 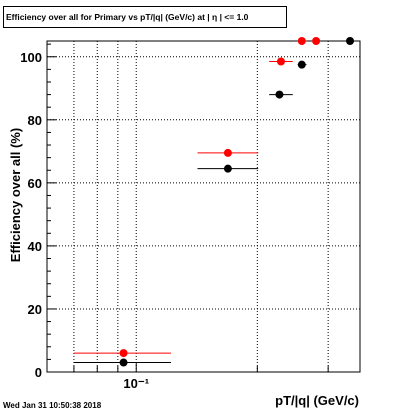 What do you see at coordinates (38, 372) in the screenshot?
I see `y-tick-label: 0` at bounding box center [38, 372].